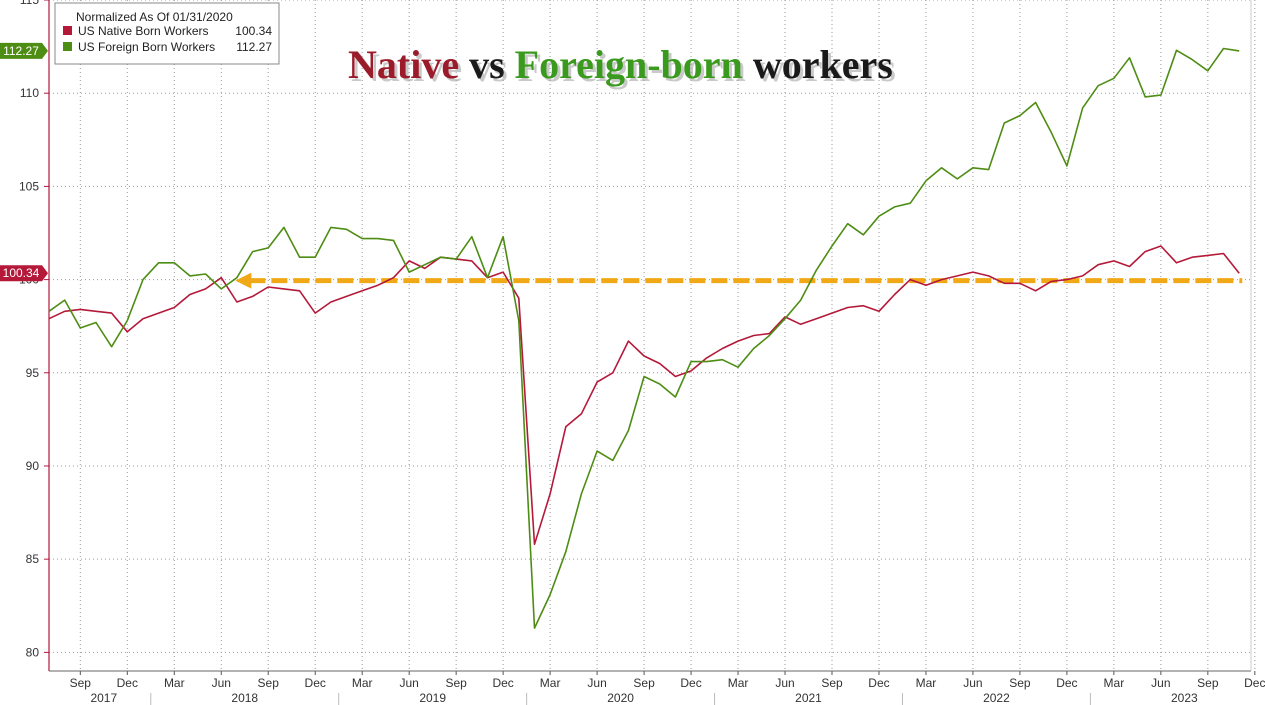 The image size is (1265, 705). What do you see at coordinates (821, 67) in the screenshot?
I see `title-shadow-part: workers` at bounding box center [821, 67].